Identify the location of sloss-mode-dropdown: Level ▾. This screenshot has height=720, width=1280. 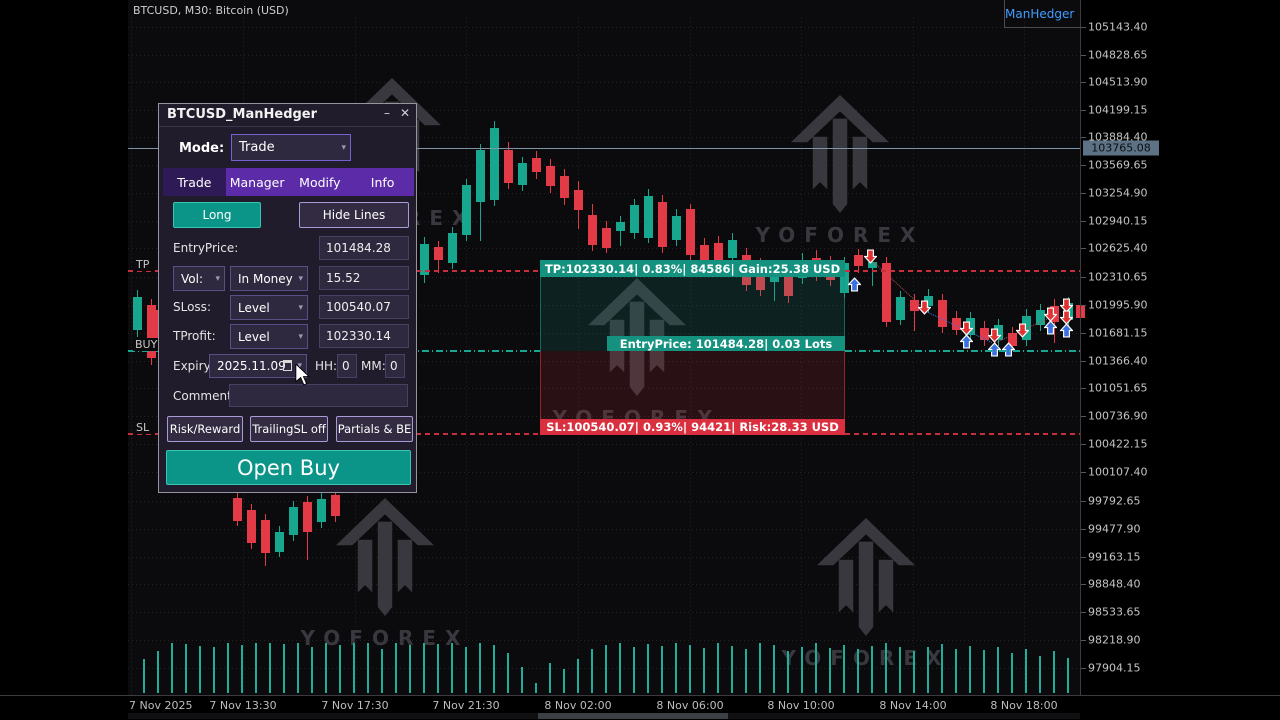
(269, 307).